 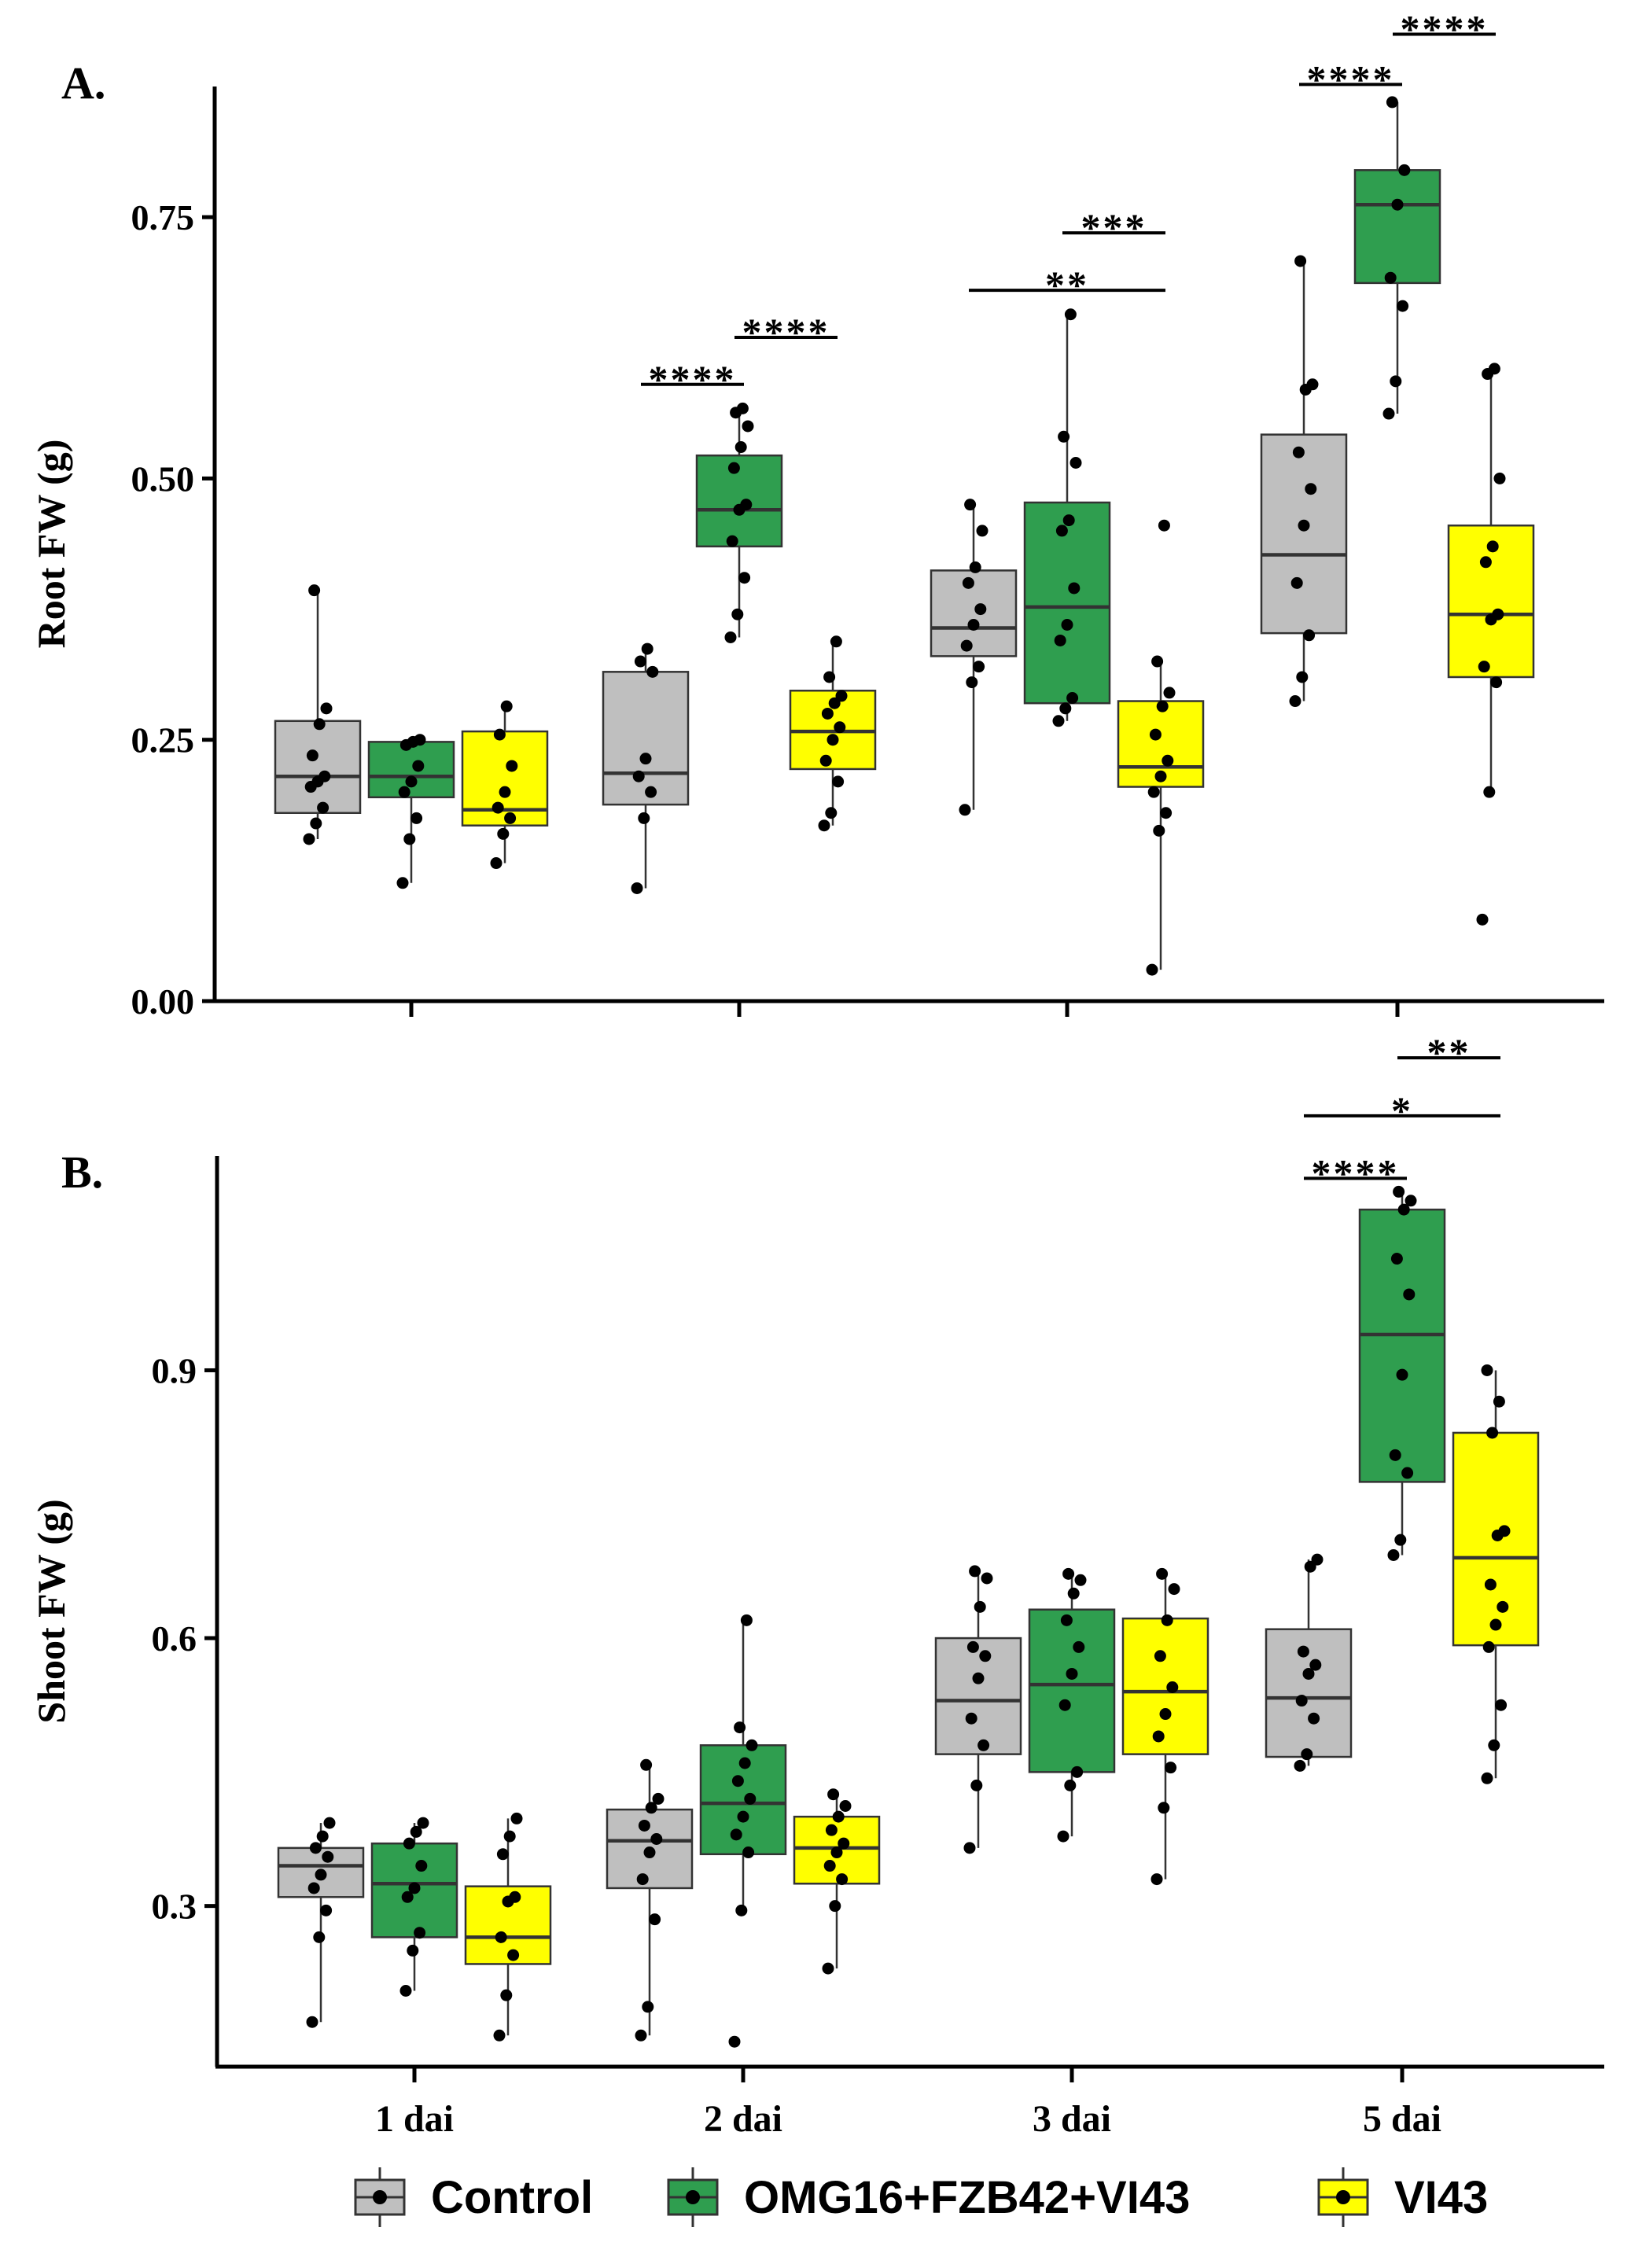 What do you see at coordinates (743, 2119) in the screenshot?
I see `x-tick-label: 2 dai` at bounding box center [743, 2119].